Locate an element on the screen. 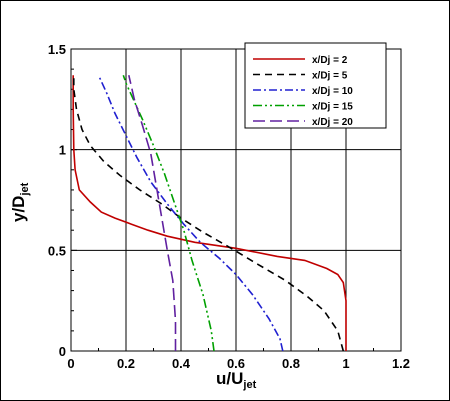 The width and height of the screenshot is (450, 401). legend-box is located at coordinates (315, 85).